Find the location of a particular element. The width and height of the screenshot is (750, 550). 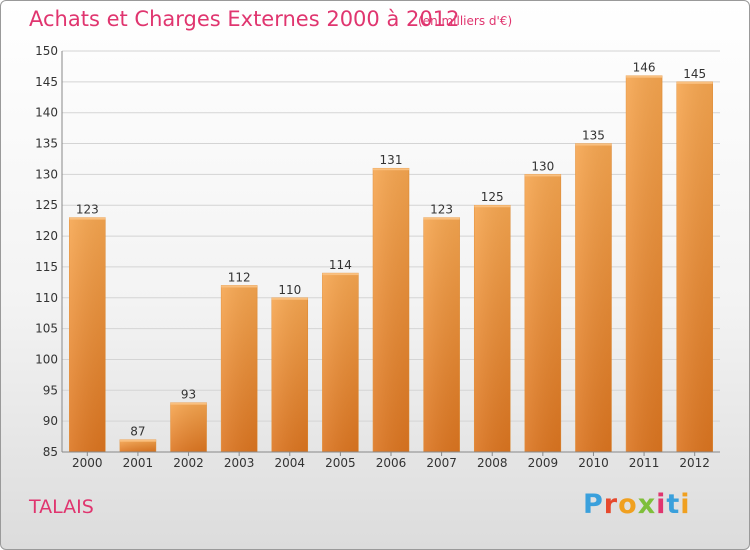

bar-shade-2009 is located at coordinates (542, 313).